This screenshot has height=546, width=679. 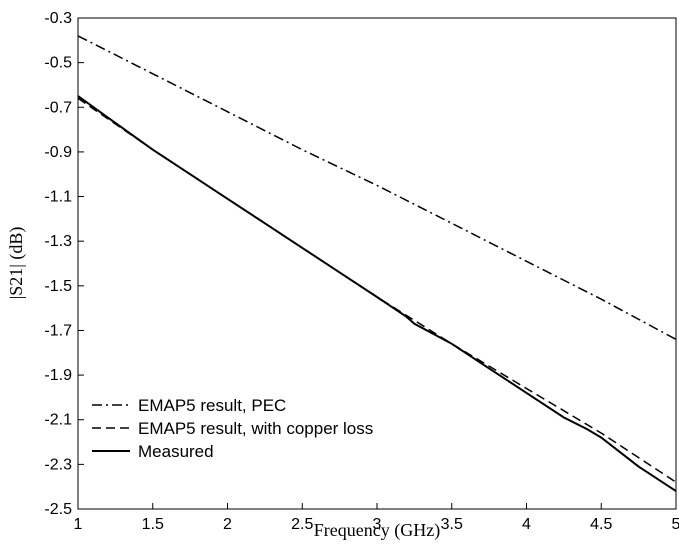 What do you see at coordinates (255, 428) in the screenshot?
I see `legend-label-1: EMAP5 result, with copper loss` at bounding box center [255, 428].